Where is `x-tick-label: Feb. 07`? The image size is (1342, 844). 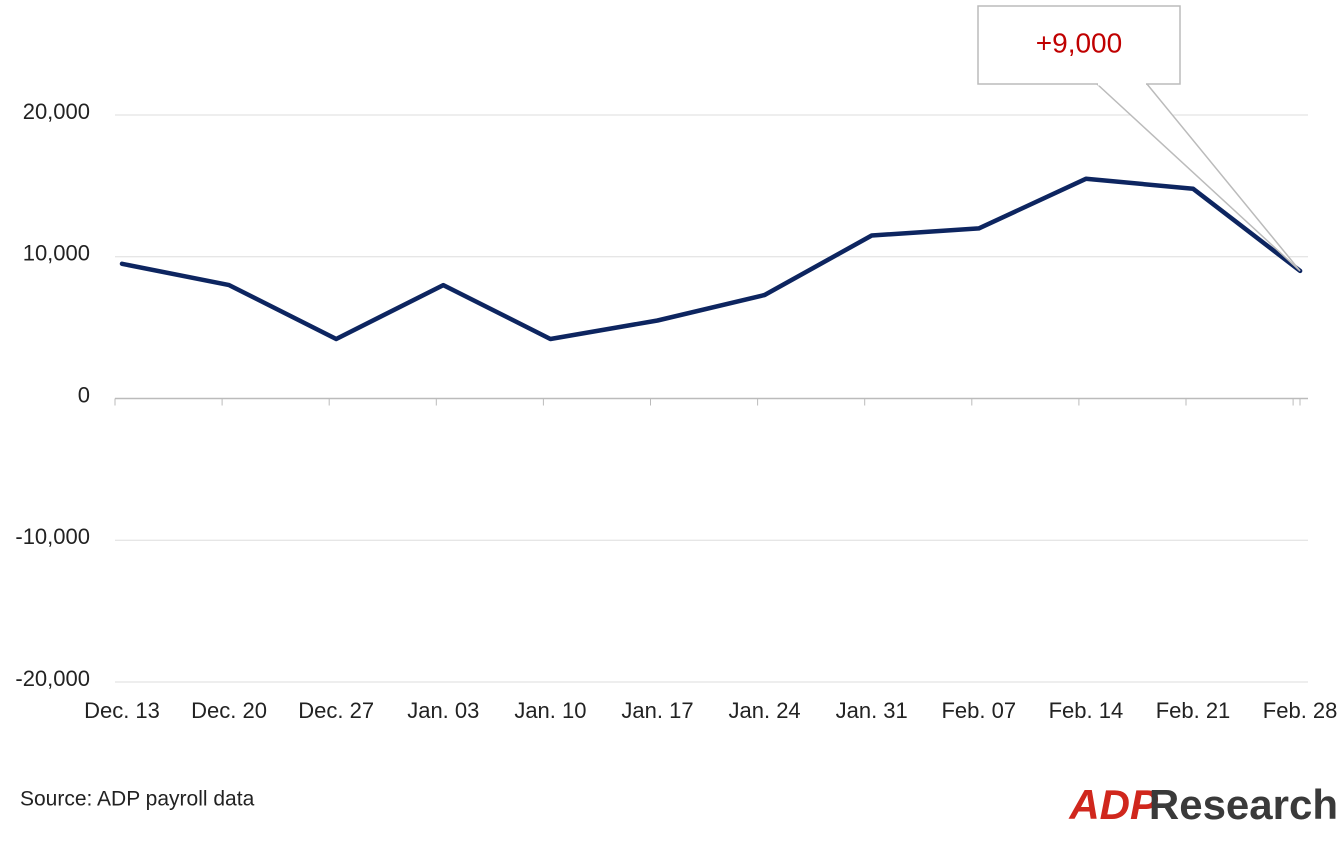
x-tick-label: Feb. 07 is located at coordinates (978, 710).